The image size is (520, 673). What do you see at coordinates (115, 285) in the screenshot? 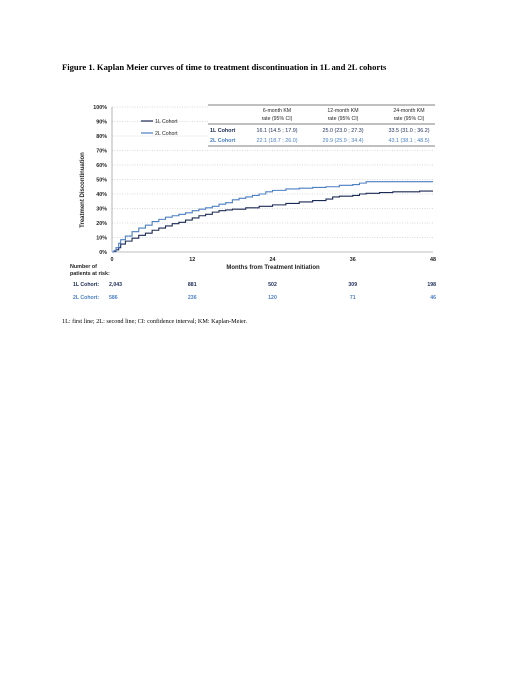
I see `risk-value: 2,043` at bounding box center [115, 285].